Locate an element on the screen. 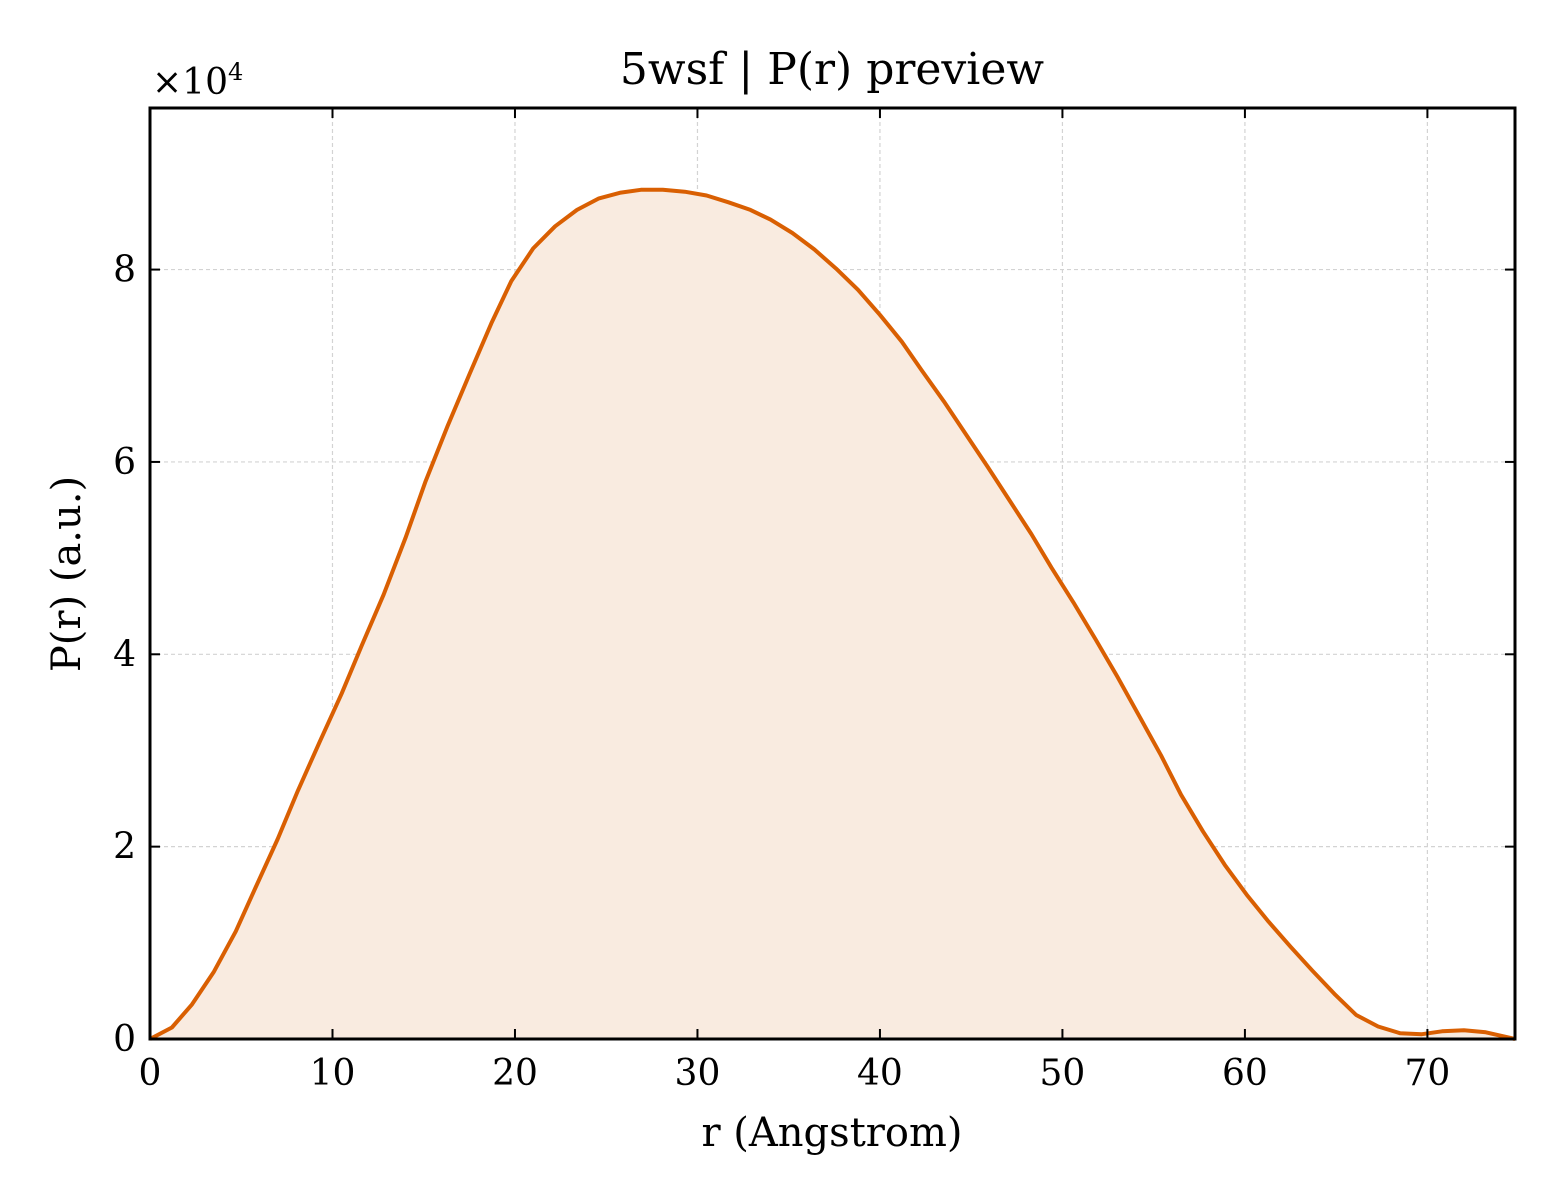  x-tick-labels: 0 10 20 30 40 50 60 70 is located at coordinates (795, 1073).